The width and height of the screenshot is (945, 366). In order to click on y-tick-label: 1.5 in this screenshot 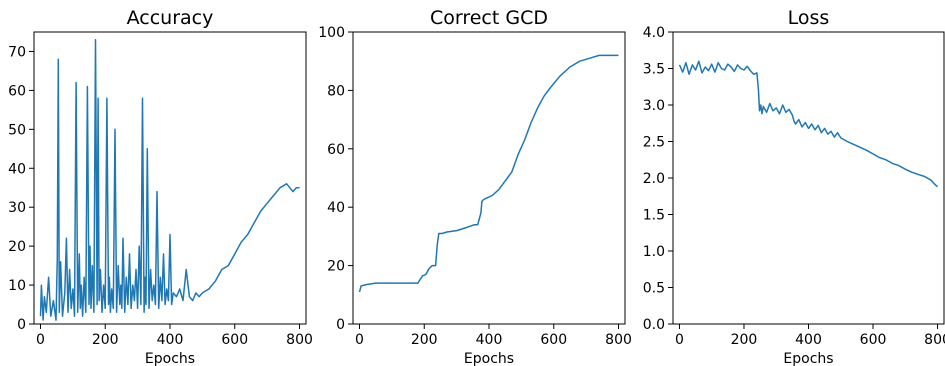, I will do `click(654, 216)`.